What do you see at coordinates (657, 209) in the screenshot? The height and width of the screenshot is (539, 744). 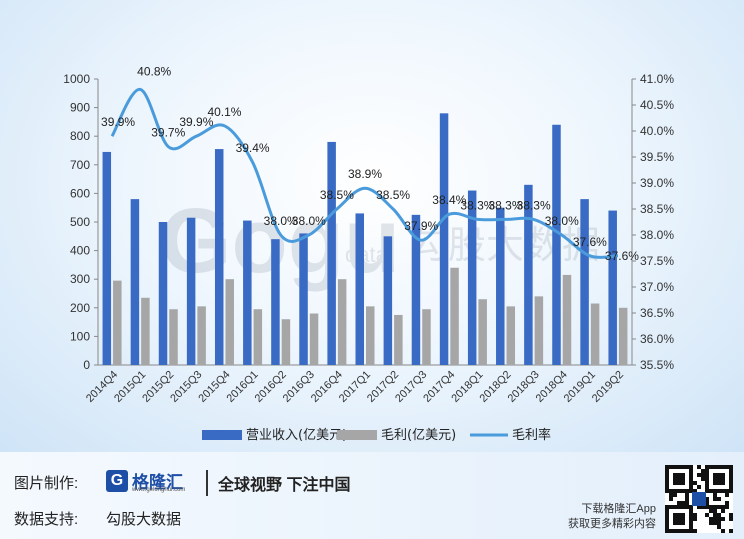 I see `y-right-tick-label: 38.5%` at bounding box center [657, 209].